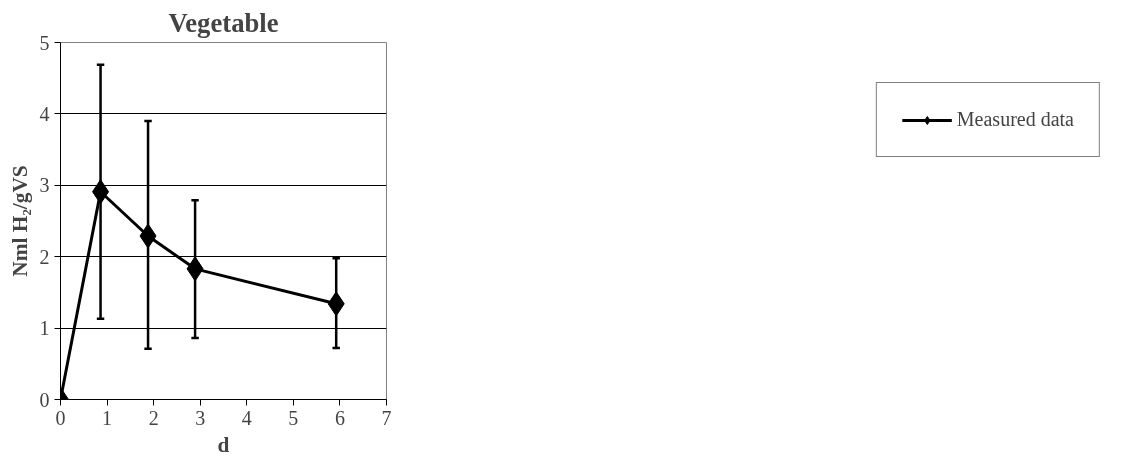 The height and width of the screenshot is (459, 1140). What do you see at coordinates (293, 417) in the screenshot?
I see `x-tick-label: 5` at bounding box center [293, 417].